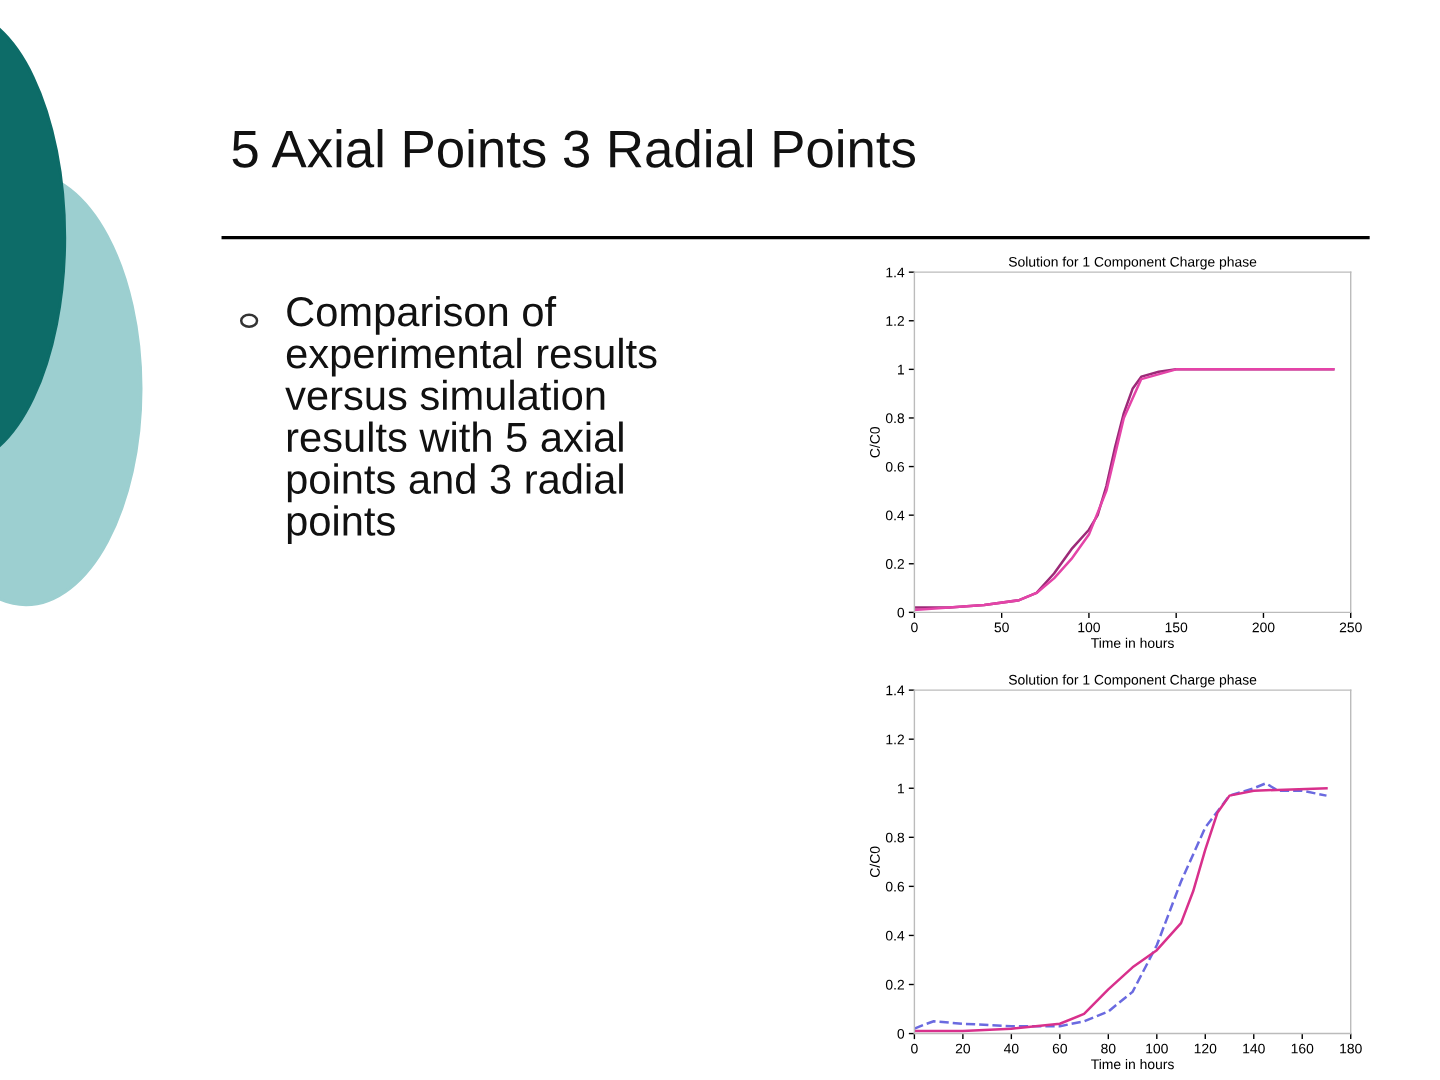 The height and width of the screenshot is (1080, 1440). I want to click on text: 5 Axial Points 3 Radial Points, so click(573, 148).